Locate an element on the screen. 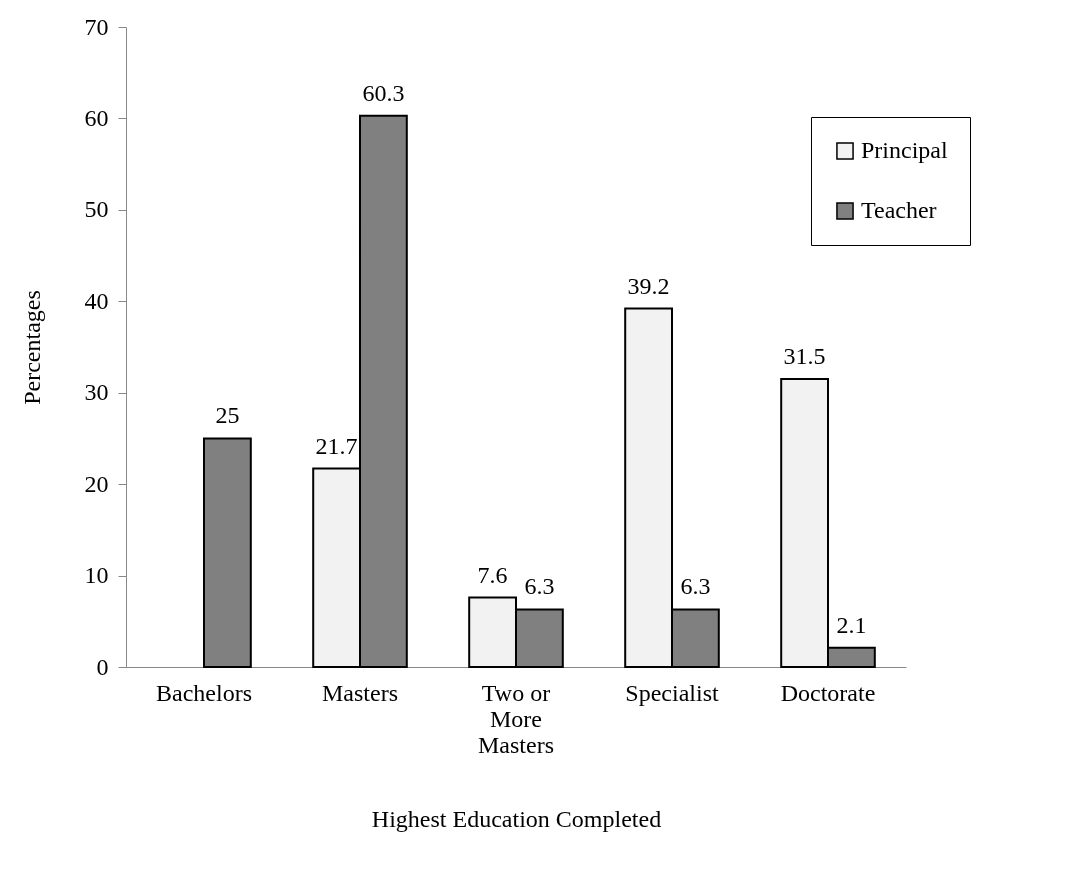 This screenshot has height=890, width=1086. y-tick-label: 30 is located at coordinates (96, 392).